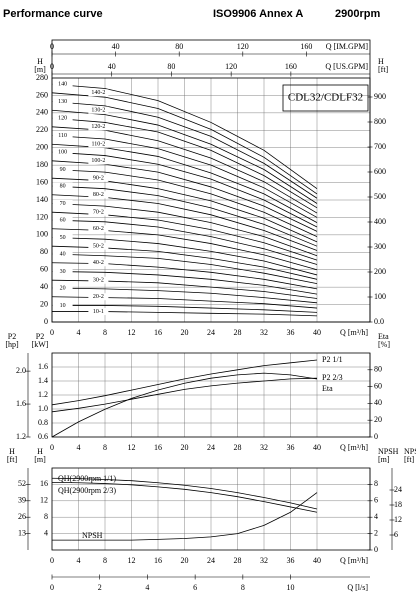 The width and height of the screenshot is (416, 601). I want to click on series-label: P2 1/1, so click(332, 359).